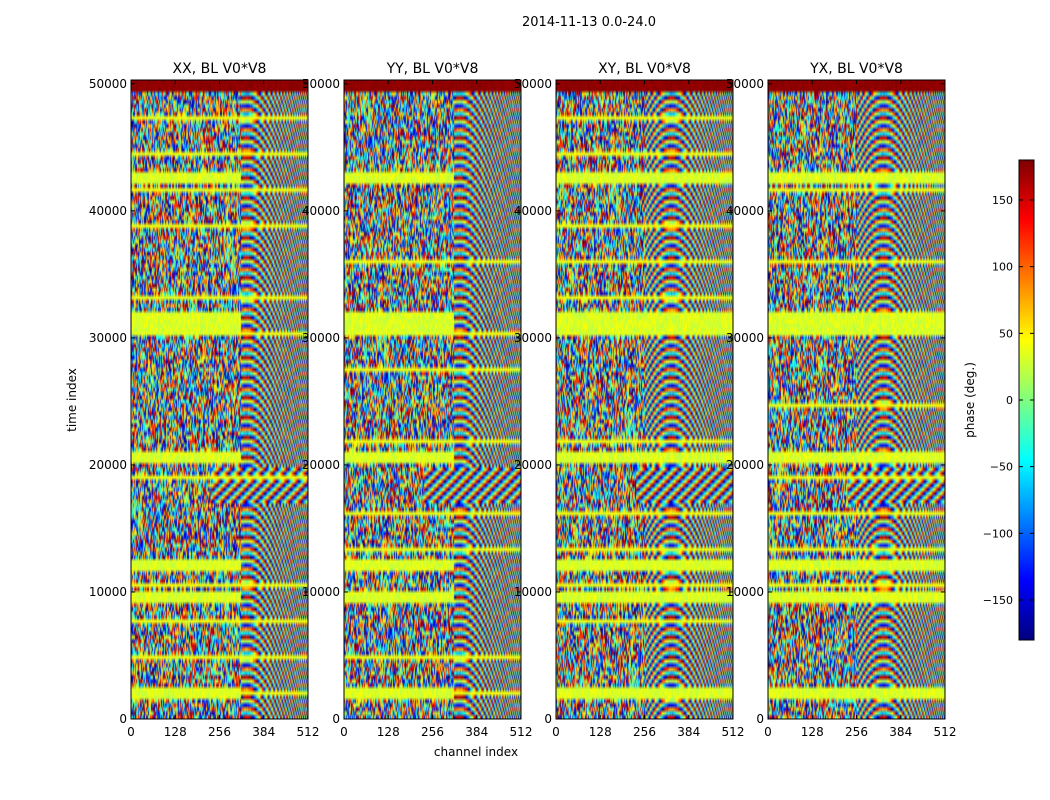  I want to click on colorbar: −150 −100 −50 0 50 100 150, so click(1009, 400).